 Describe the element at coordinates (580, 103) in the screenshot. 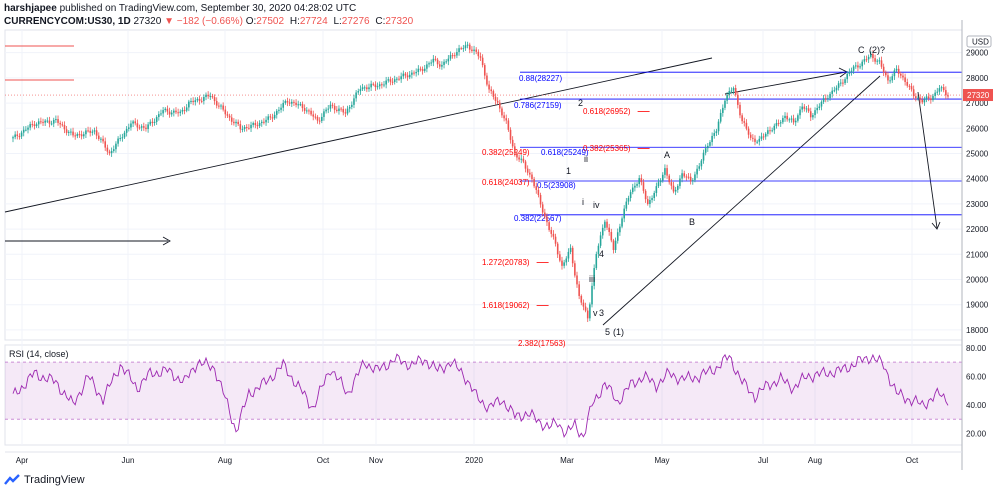

I see `wave-label: 2` at that location.